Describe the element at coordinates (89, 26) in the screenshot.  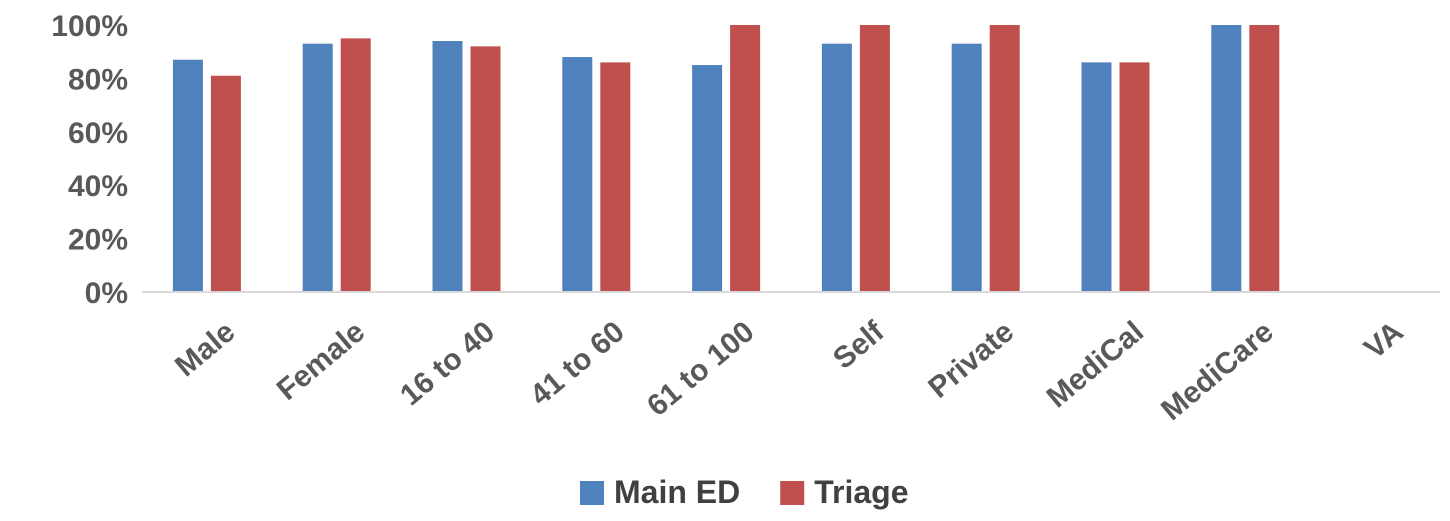
I see `y-tick-label: 100%` at that location.